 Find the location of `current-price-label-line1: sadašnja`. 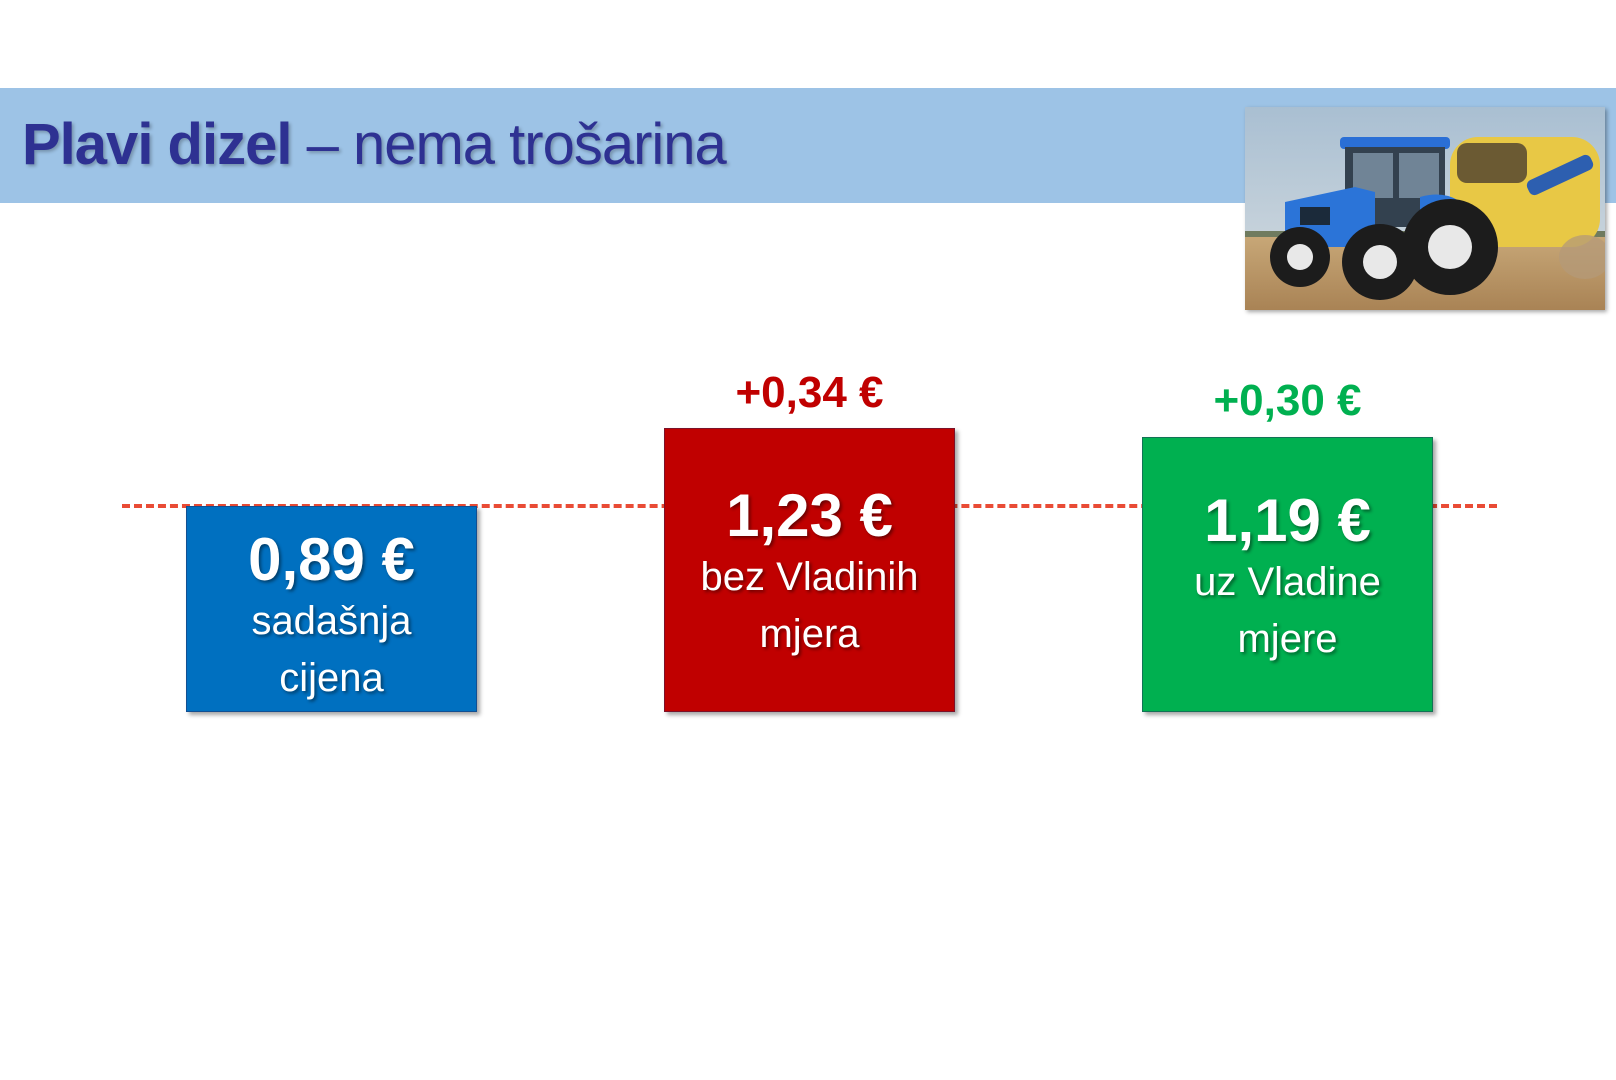

current-price-label-line1: sadašnja is located at coordinates (331, 621).